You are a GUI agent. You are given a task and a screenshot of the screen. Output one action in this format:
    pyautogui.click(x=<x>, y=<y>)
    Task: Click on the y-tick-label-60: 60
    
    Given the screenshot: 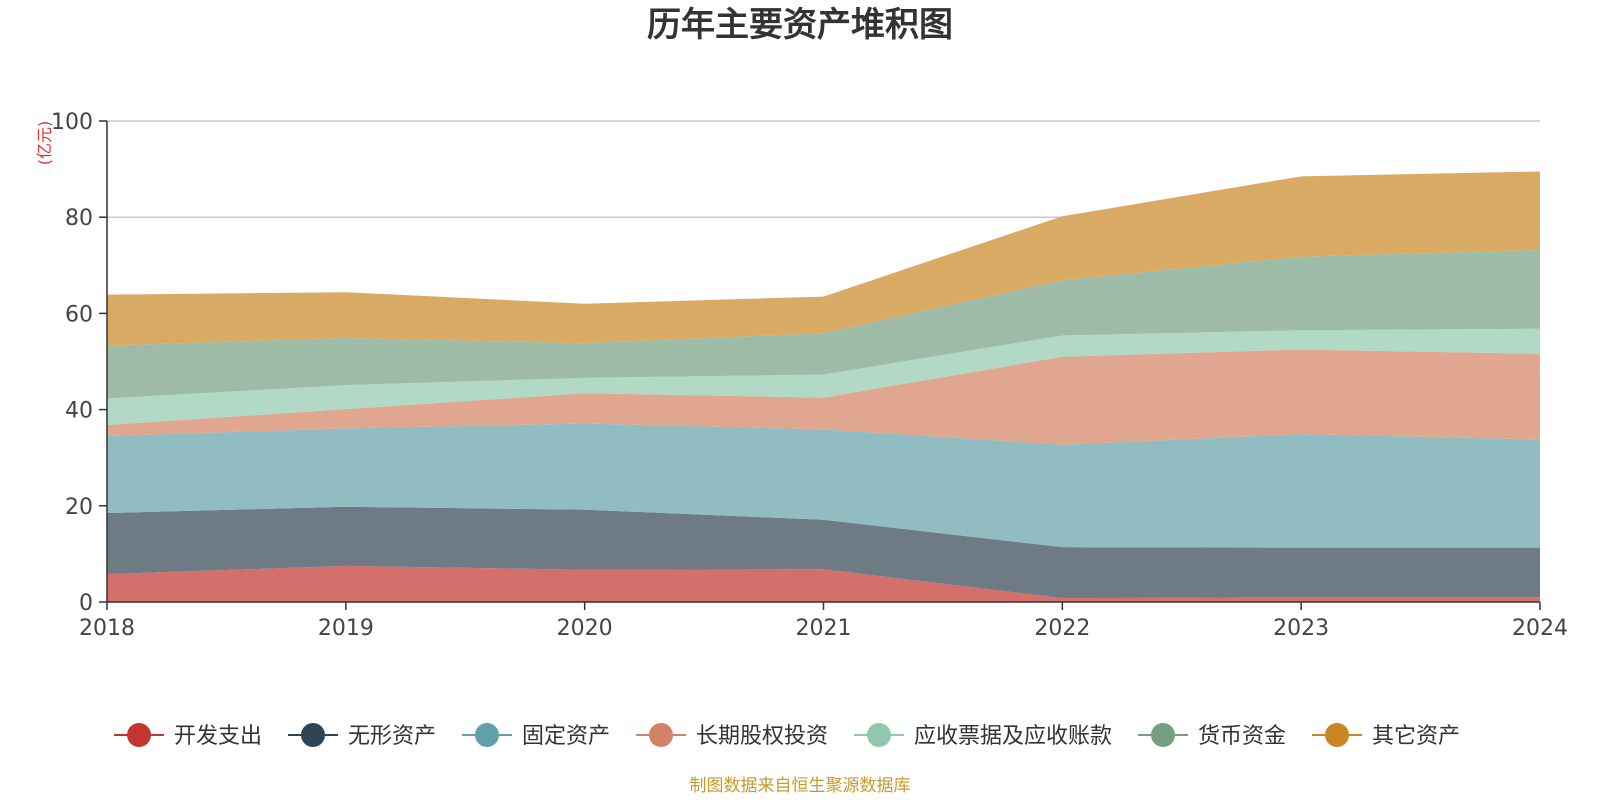 What is the action you would take?
    pyautogui.click(x=79, y=314)
    